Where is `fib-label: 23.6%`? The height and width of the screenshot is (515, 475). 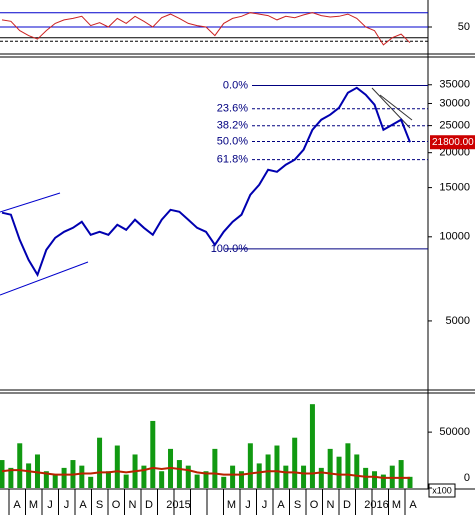
fib-label: 23.6% is located at coordinates (232, 109).